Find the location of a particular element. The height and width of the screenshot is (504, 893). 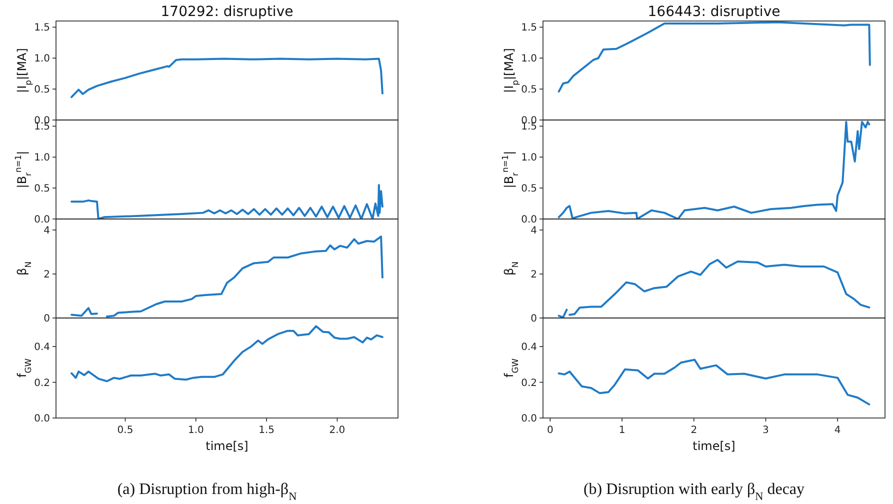

x-tick-label: 0.5 is located at coordinates (125, 430).